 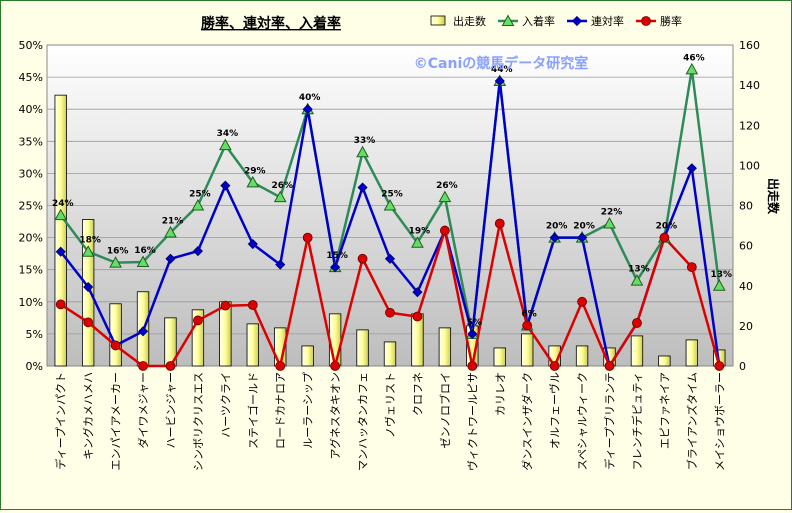 What do you see at coordinates (198, 421) in the screenshot?
I see `x-tick-label: シンボリクリスエス` at bounding box center [198, 421].